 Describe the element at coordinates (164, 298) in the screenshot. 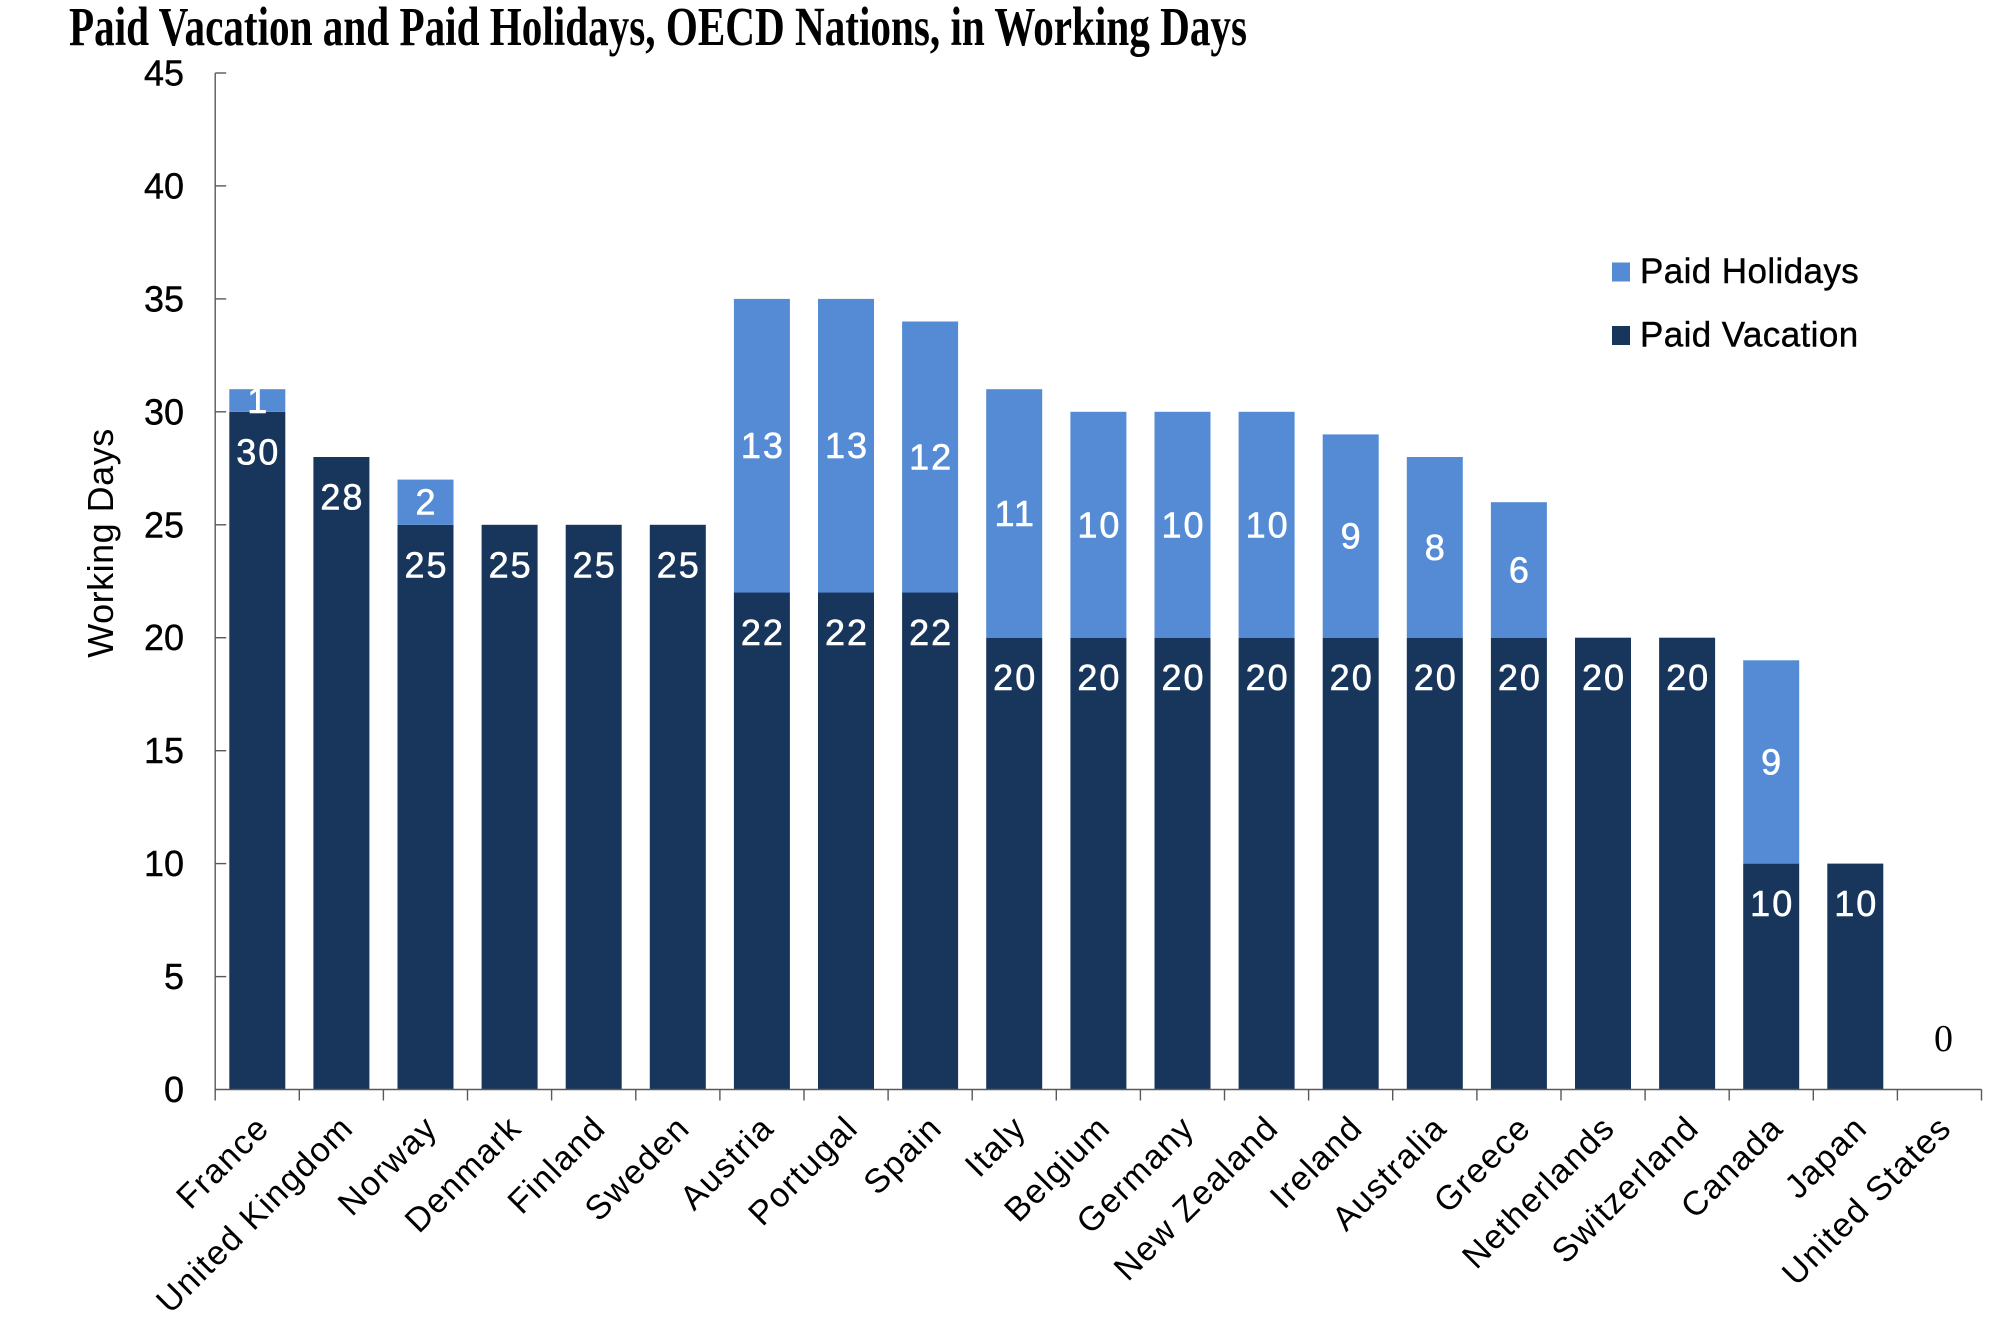

I see `svg-text: 35` at that location.